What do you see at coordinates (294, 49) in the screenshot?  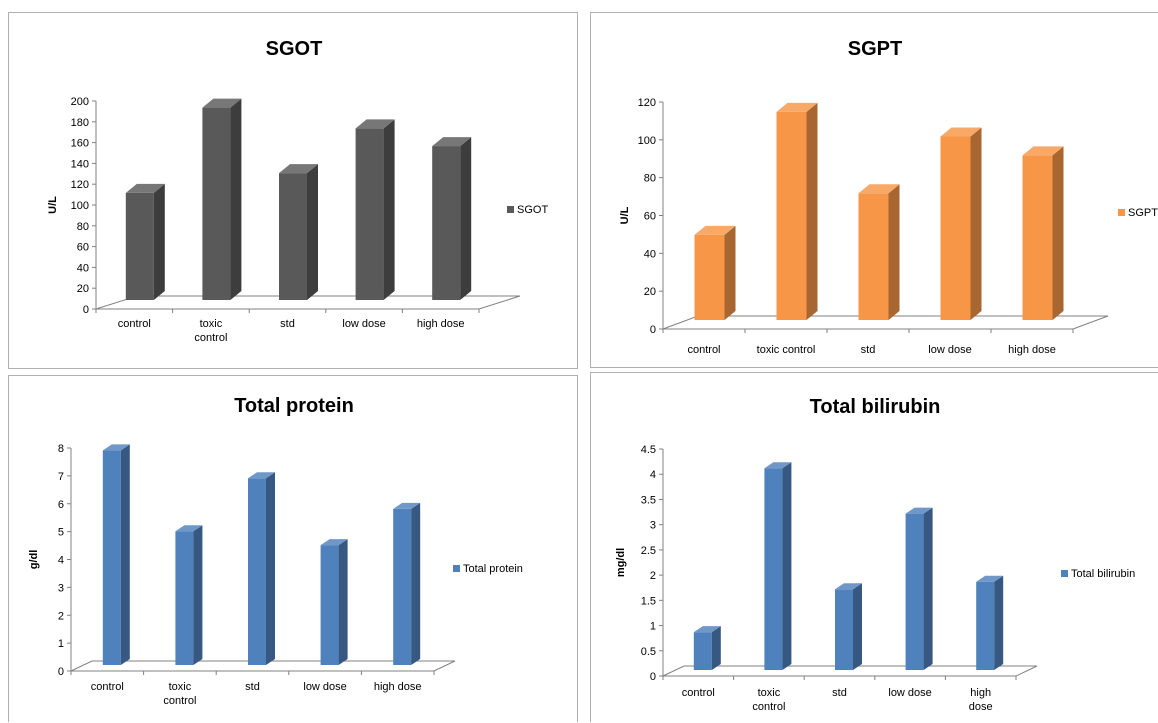 I see `chart-title: SGOT` at bounding box center [294, 49].